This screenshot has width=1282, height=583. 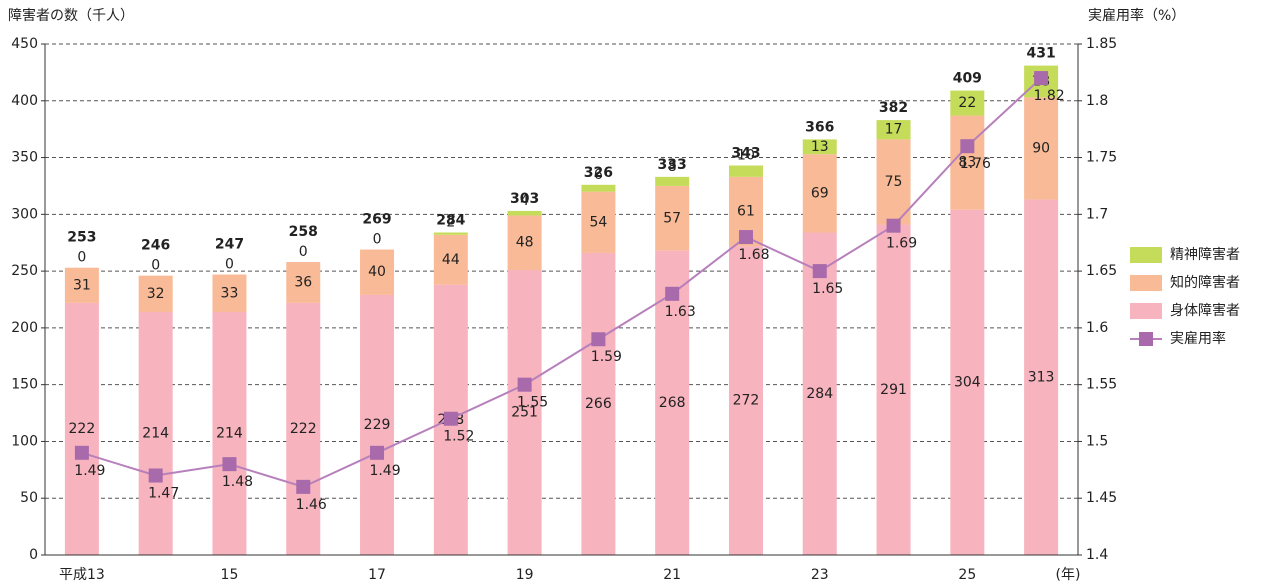 What do you see at coordinates (24, 158) in the screenshot?
I see `y-tick-label: 350` at bounding box center [24, 158].